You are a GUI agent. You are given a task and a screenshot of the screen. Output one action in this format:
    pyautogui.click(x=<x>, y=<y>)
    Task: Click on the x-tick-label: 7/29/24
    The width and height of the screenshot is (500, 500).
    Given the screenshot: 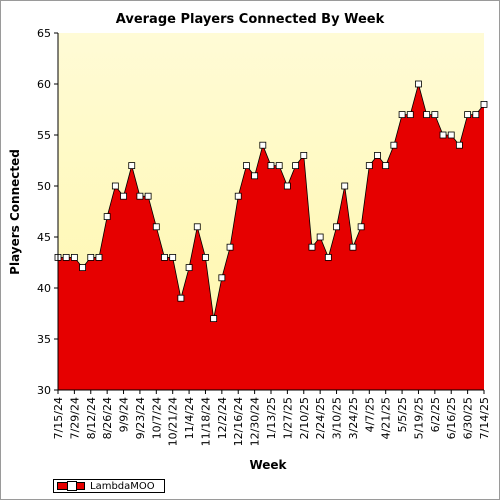 What is the action you would take?
    pyautogui.click(x=74, y=418)
    